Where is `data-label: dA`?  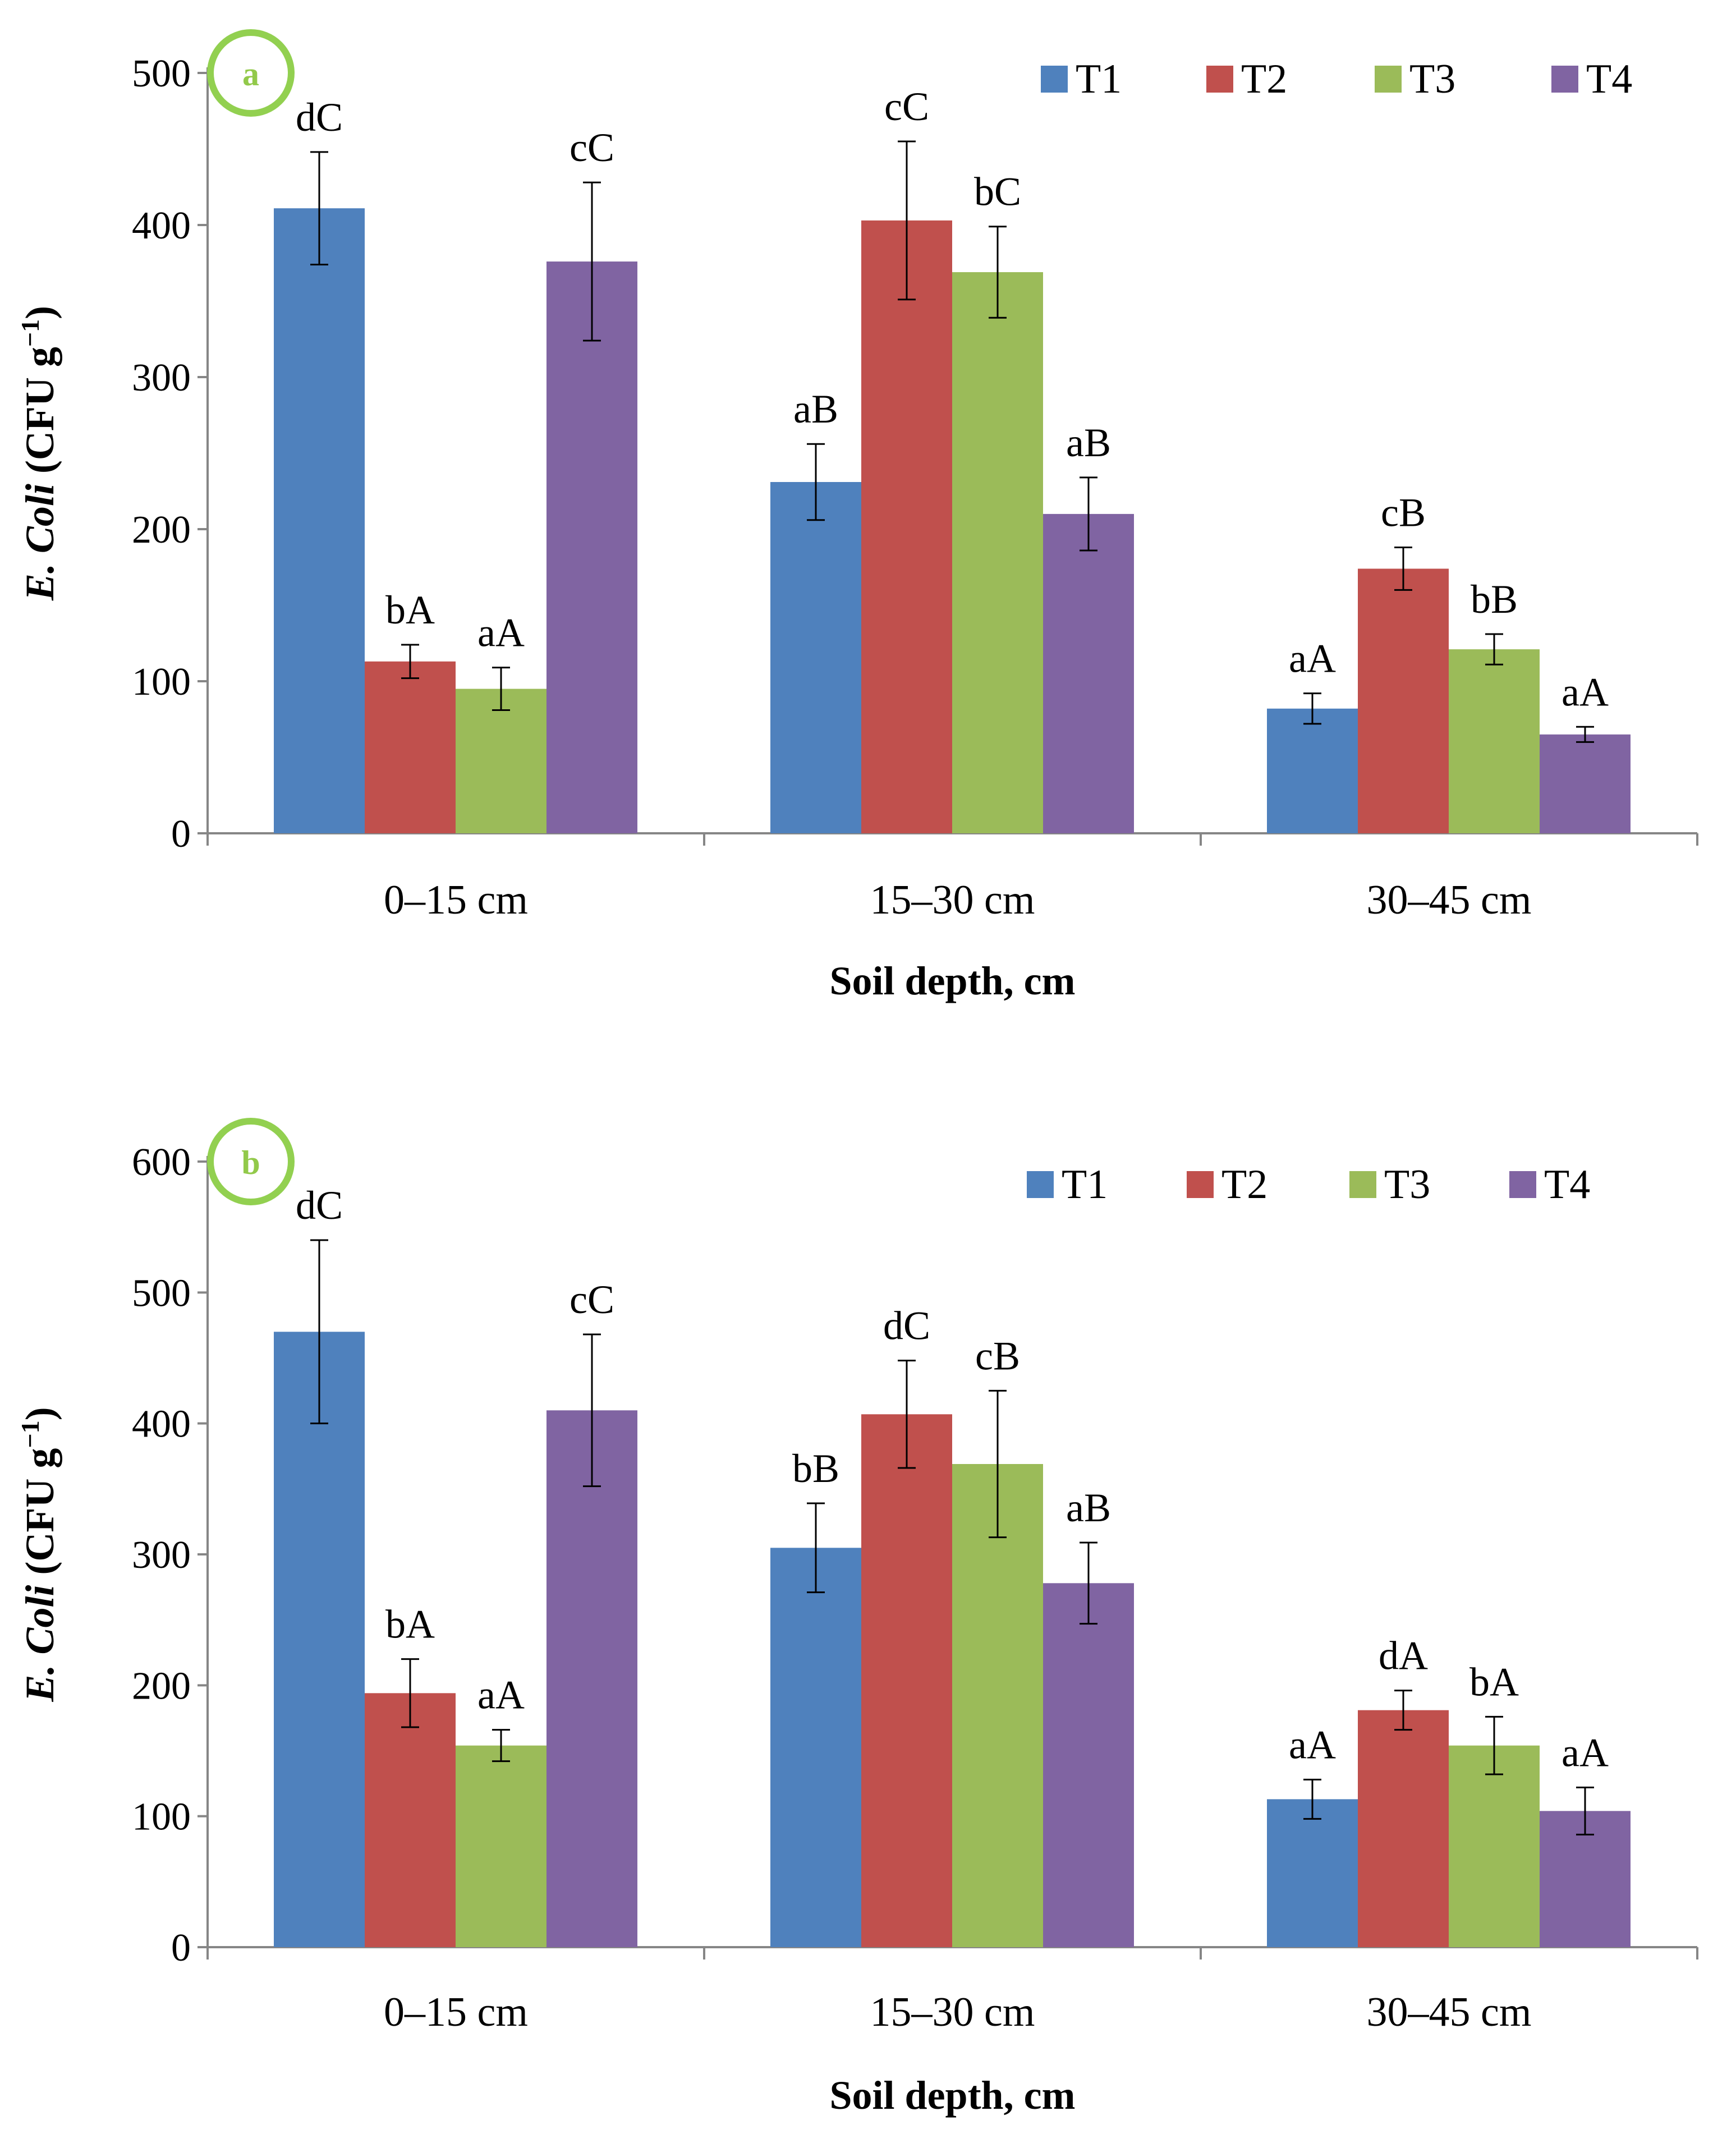
data-label: dA is located at coordinates (1403, 1656).